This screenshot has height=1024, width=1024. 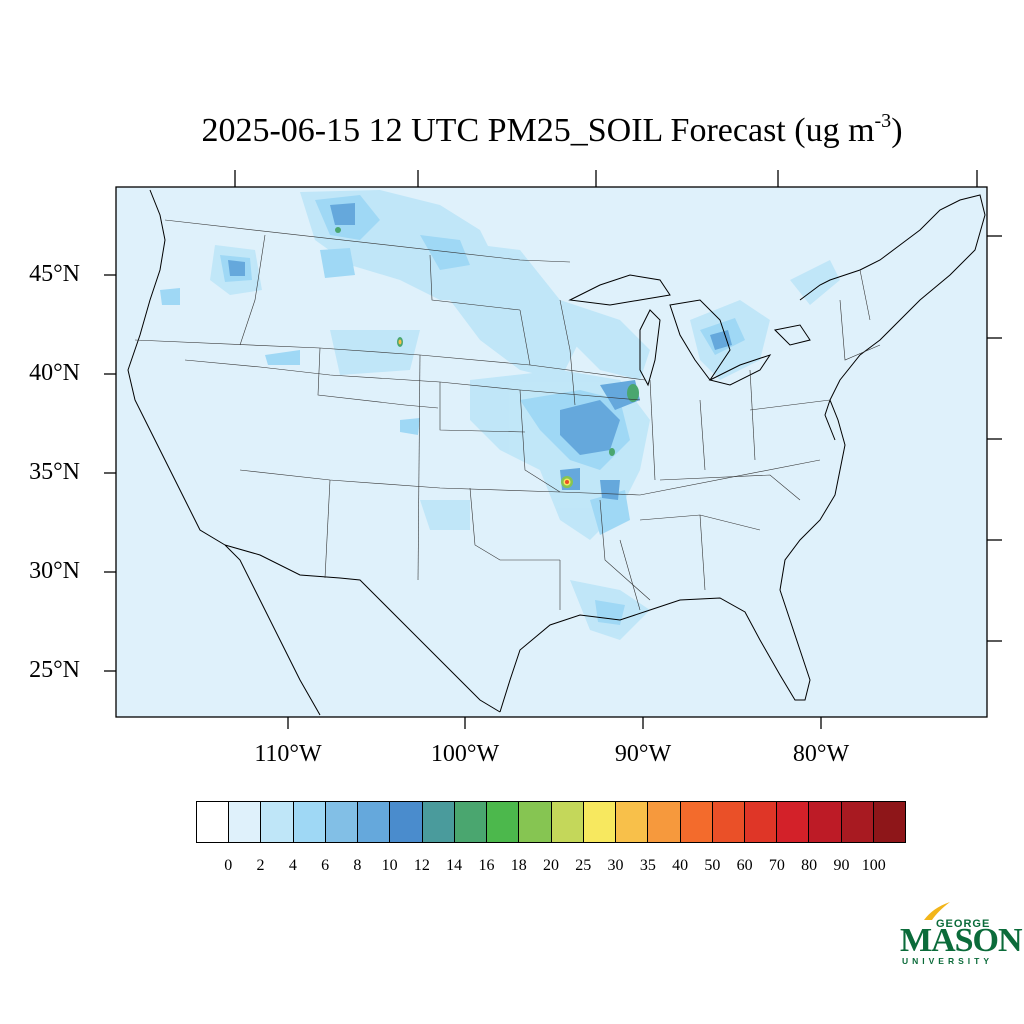 What do you see at coordinates (54, 274) in the screenshot?
I see `lat-label-45: 45°N` at bounding box center [54, 274].